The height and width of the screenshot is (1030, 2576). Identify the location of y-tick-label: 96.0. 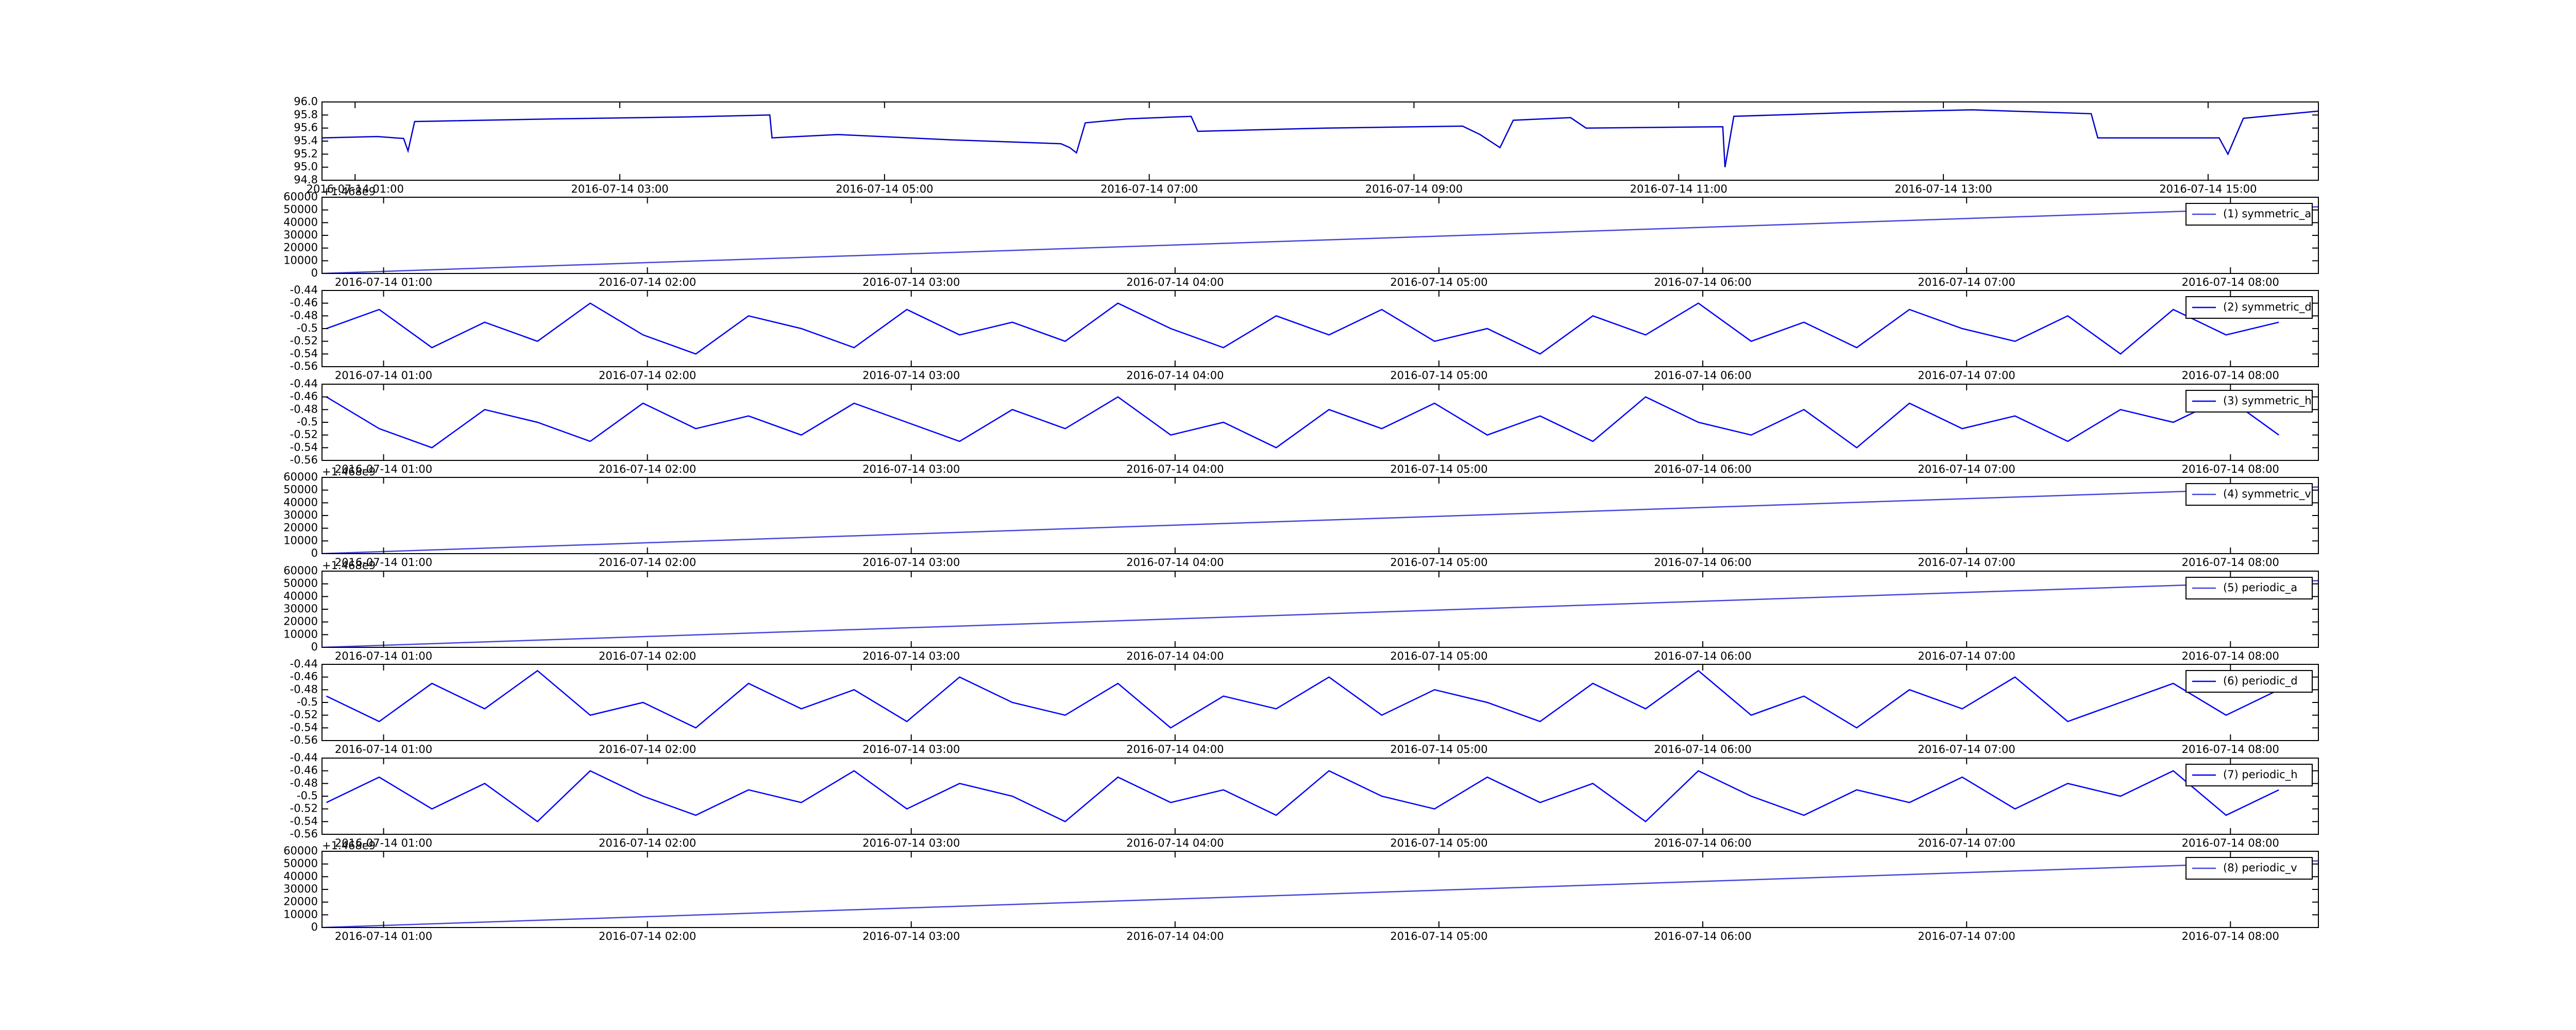
(306, 101).